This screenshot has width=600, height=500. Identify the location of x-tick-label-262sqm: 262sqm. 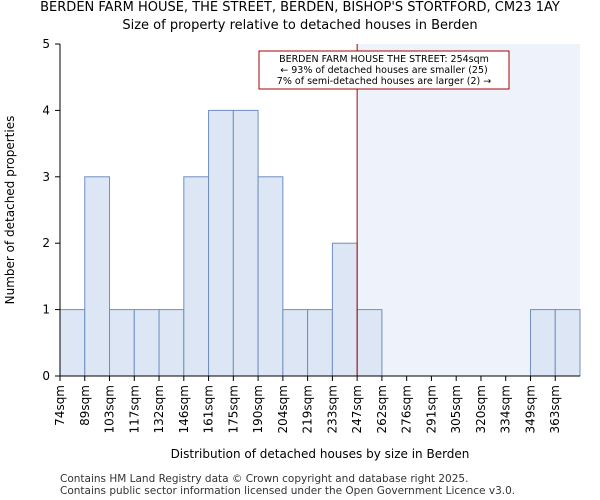
(382, 409).